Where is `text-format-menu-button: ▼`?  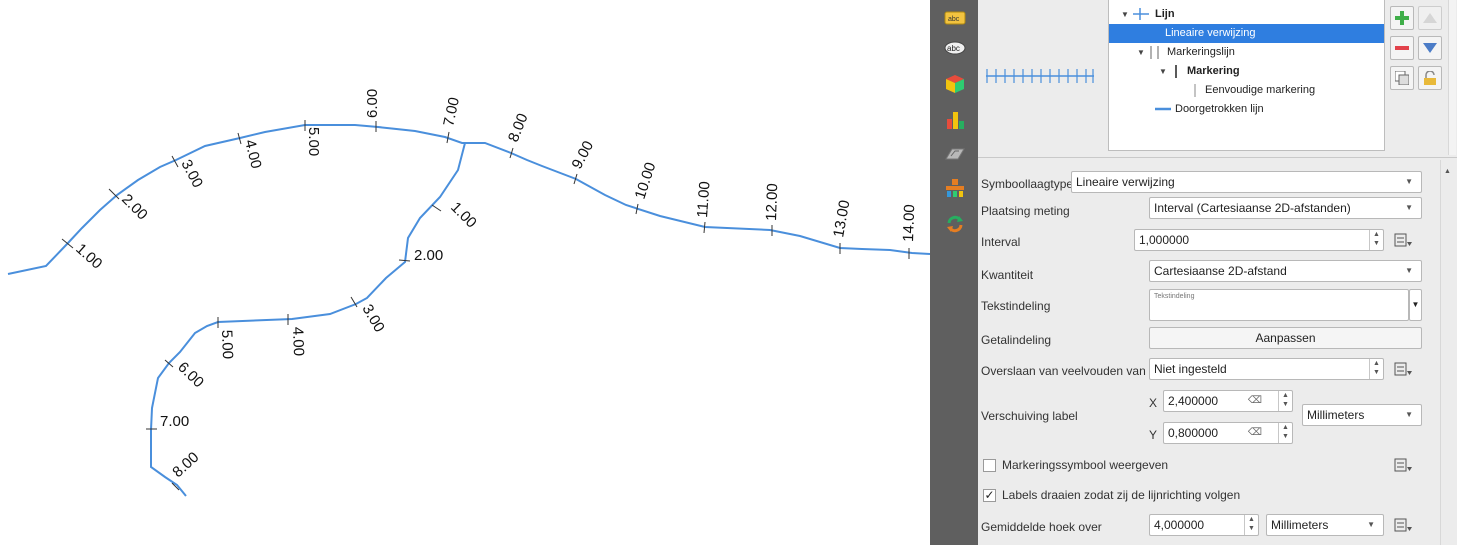 text-format-menu-button: ▼ is located at coordinates (1415, 305).